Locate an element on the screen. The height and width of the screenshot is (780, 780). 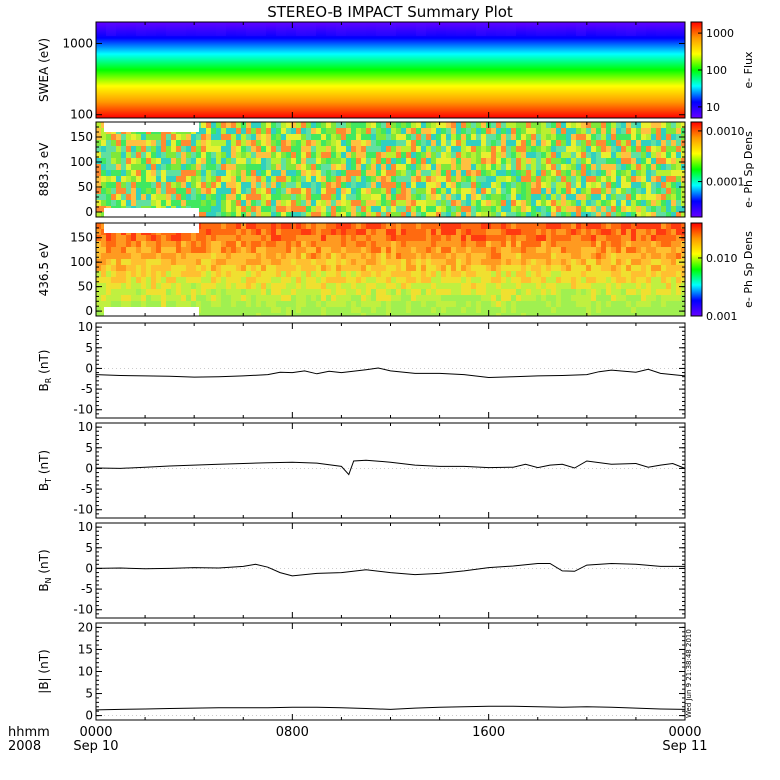
y-axis-label: BR (nT) is located at coordinates (45, 371).